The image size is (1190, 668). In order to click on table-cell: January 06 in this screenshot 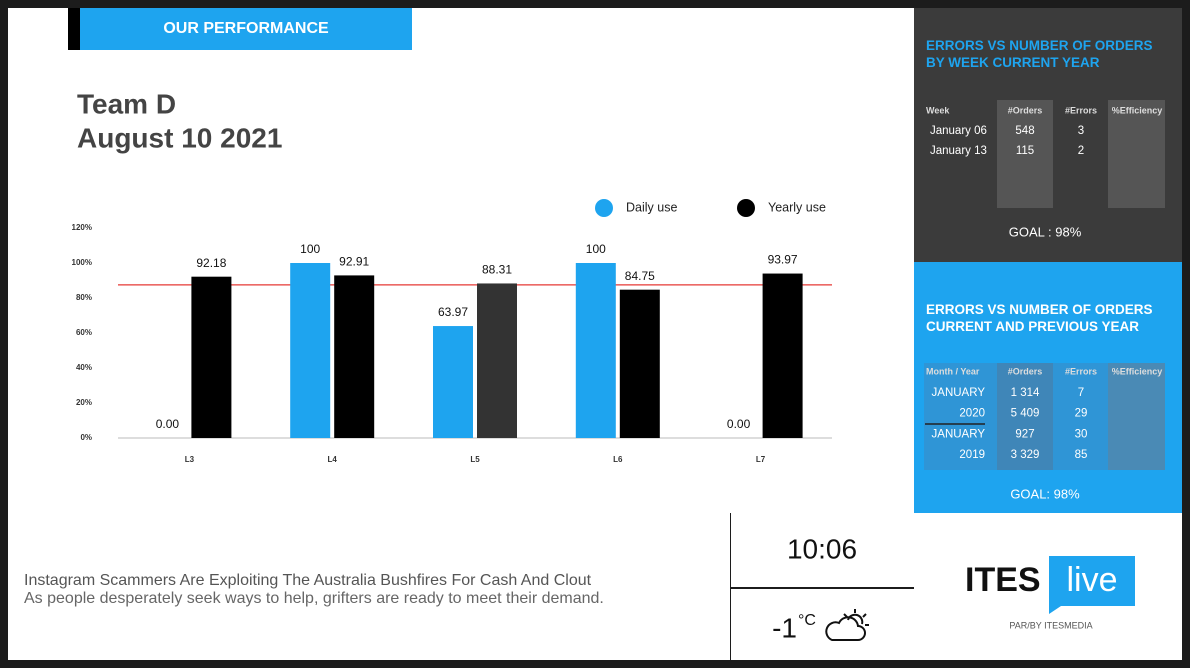, I will do `click(958, 131)`.